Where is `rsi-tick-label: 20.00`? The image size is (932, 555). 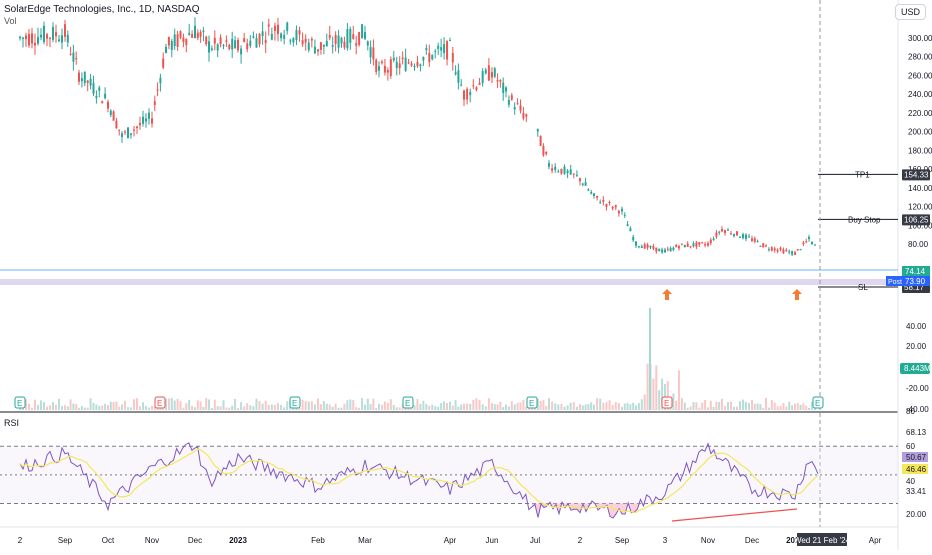
rsi-tick-label: 20.00 is located at coordinates (916, 514).